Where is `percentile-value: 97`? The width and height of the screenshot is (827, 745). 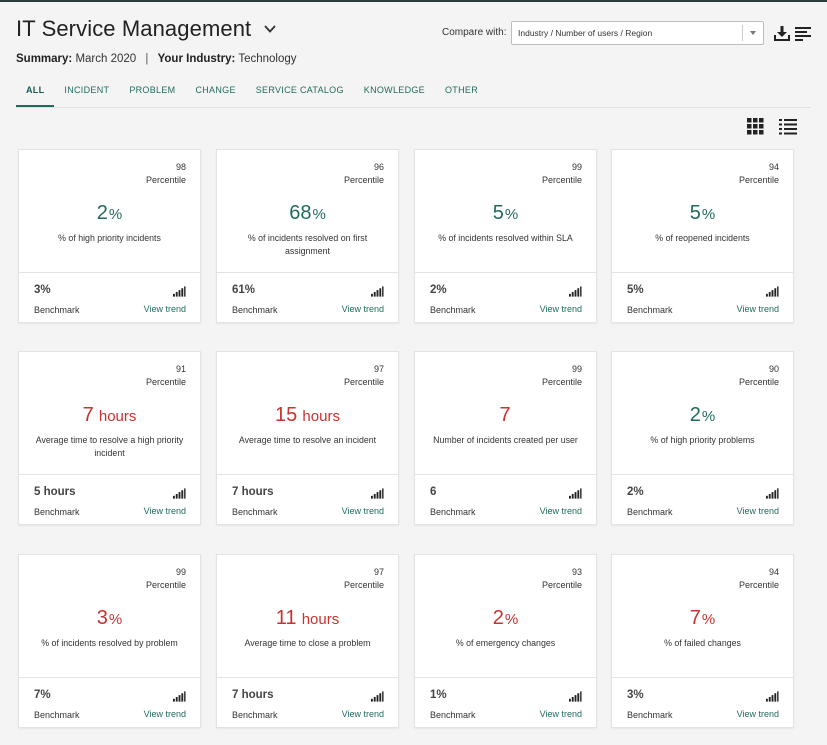
percentile-value: 97 is located at coordinates (378, 369).